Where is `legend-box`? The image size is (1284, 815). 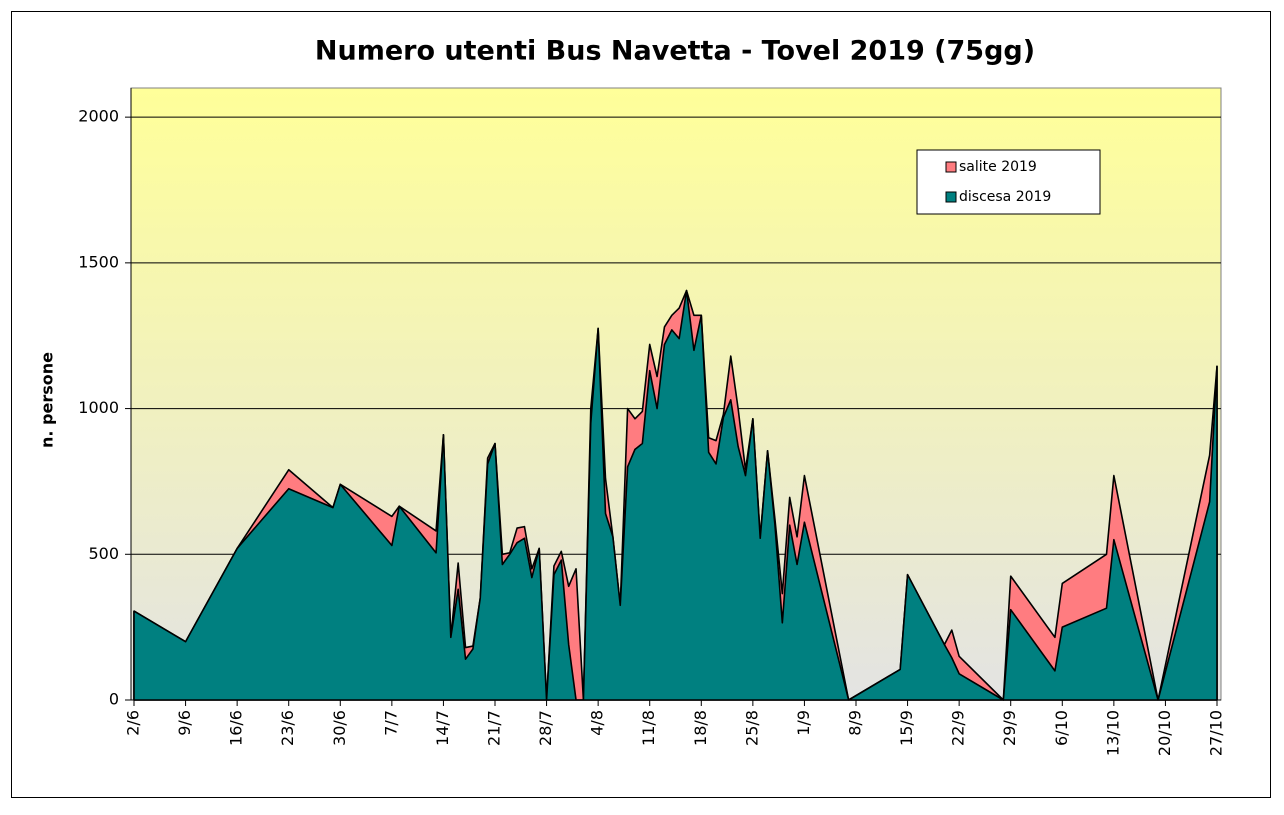
legend-box is located at coordinates (1008, 182).